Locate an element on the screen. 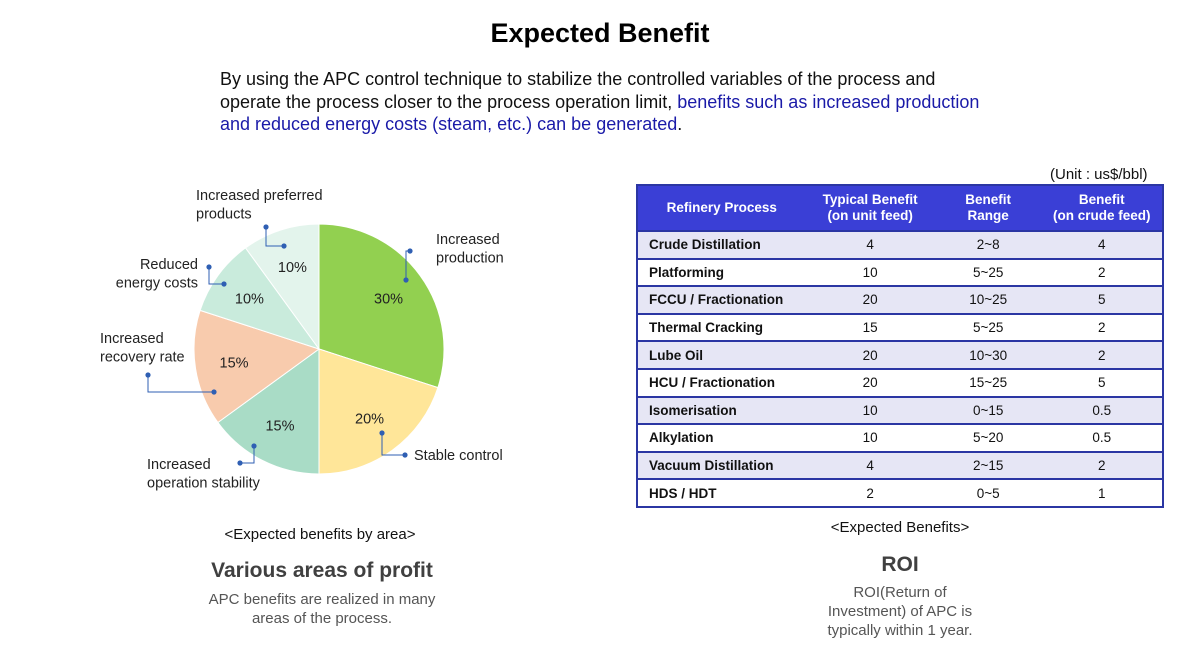 The height and width of the screenshot is (666, 1200). callout-label-preferred: Increased preferred is located at coordinates (259, 196).